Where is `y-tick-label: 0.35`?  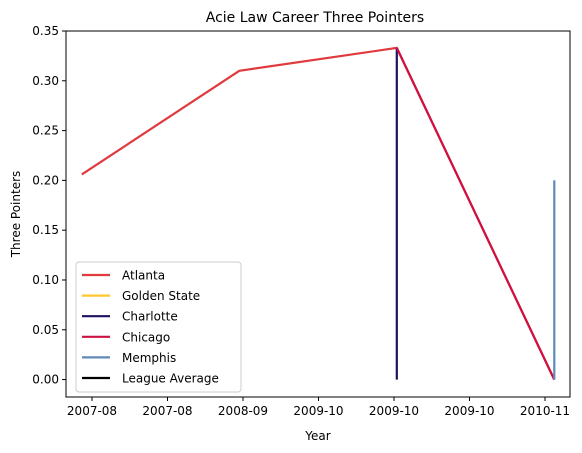
y-tick-label: 0.35 is located at coordinates (45, 31).